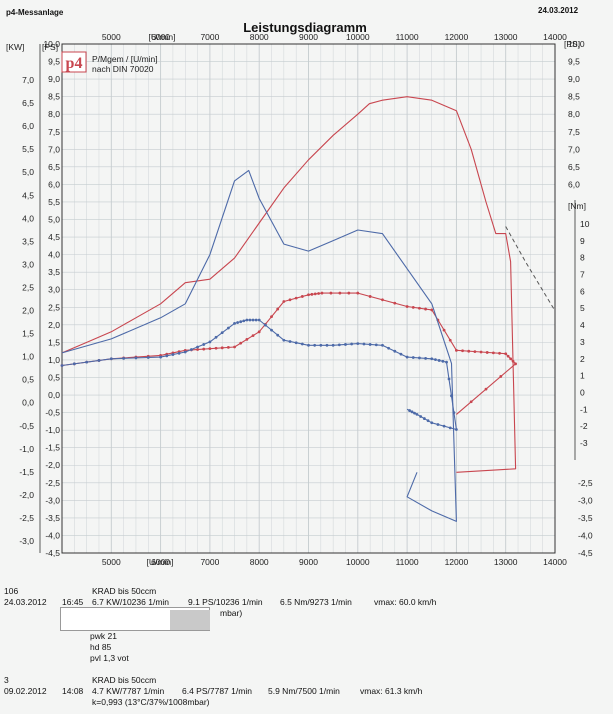 This screenshot has width=613, height=714. I want to click on run-1-note-2: hd 85, so click(101, 647).